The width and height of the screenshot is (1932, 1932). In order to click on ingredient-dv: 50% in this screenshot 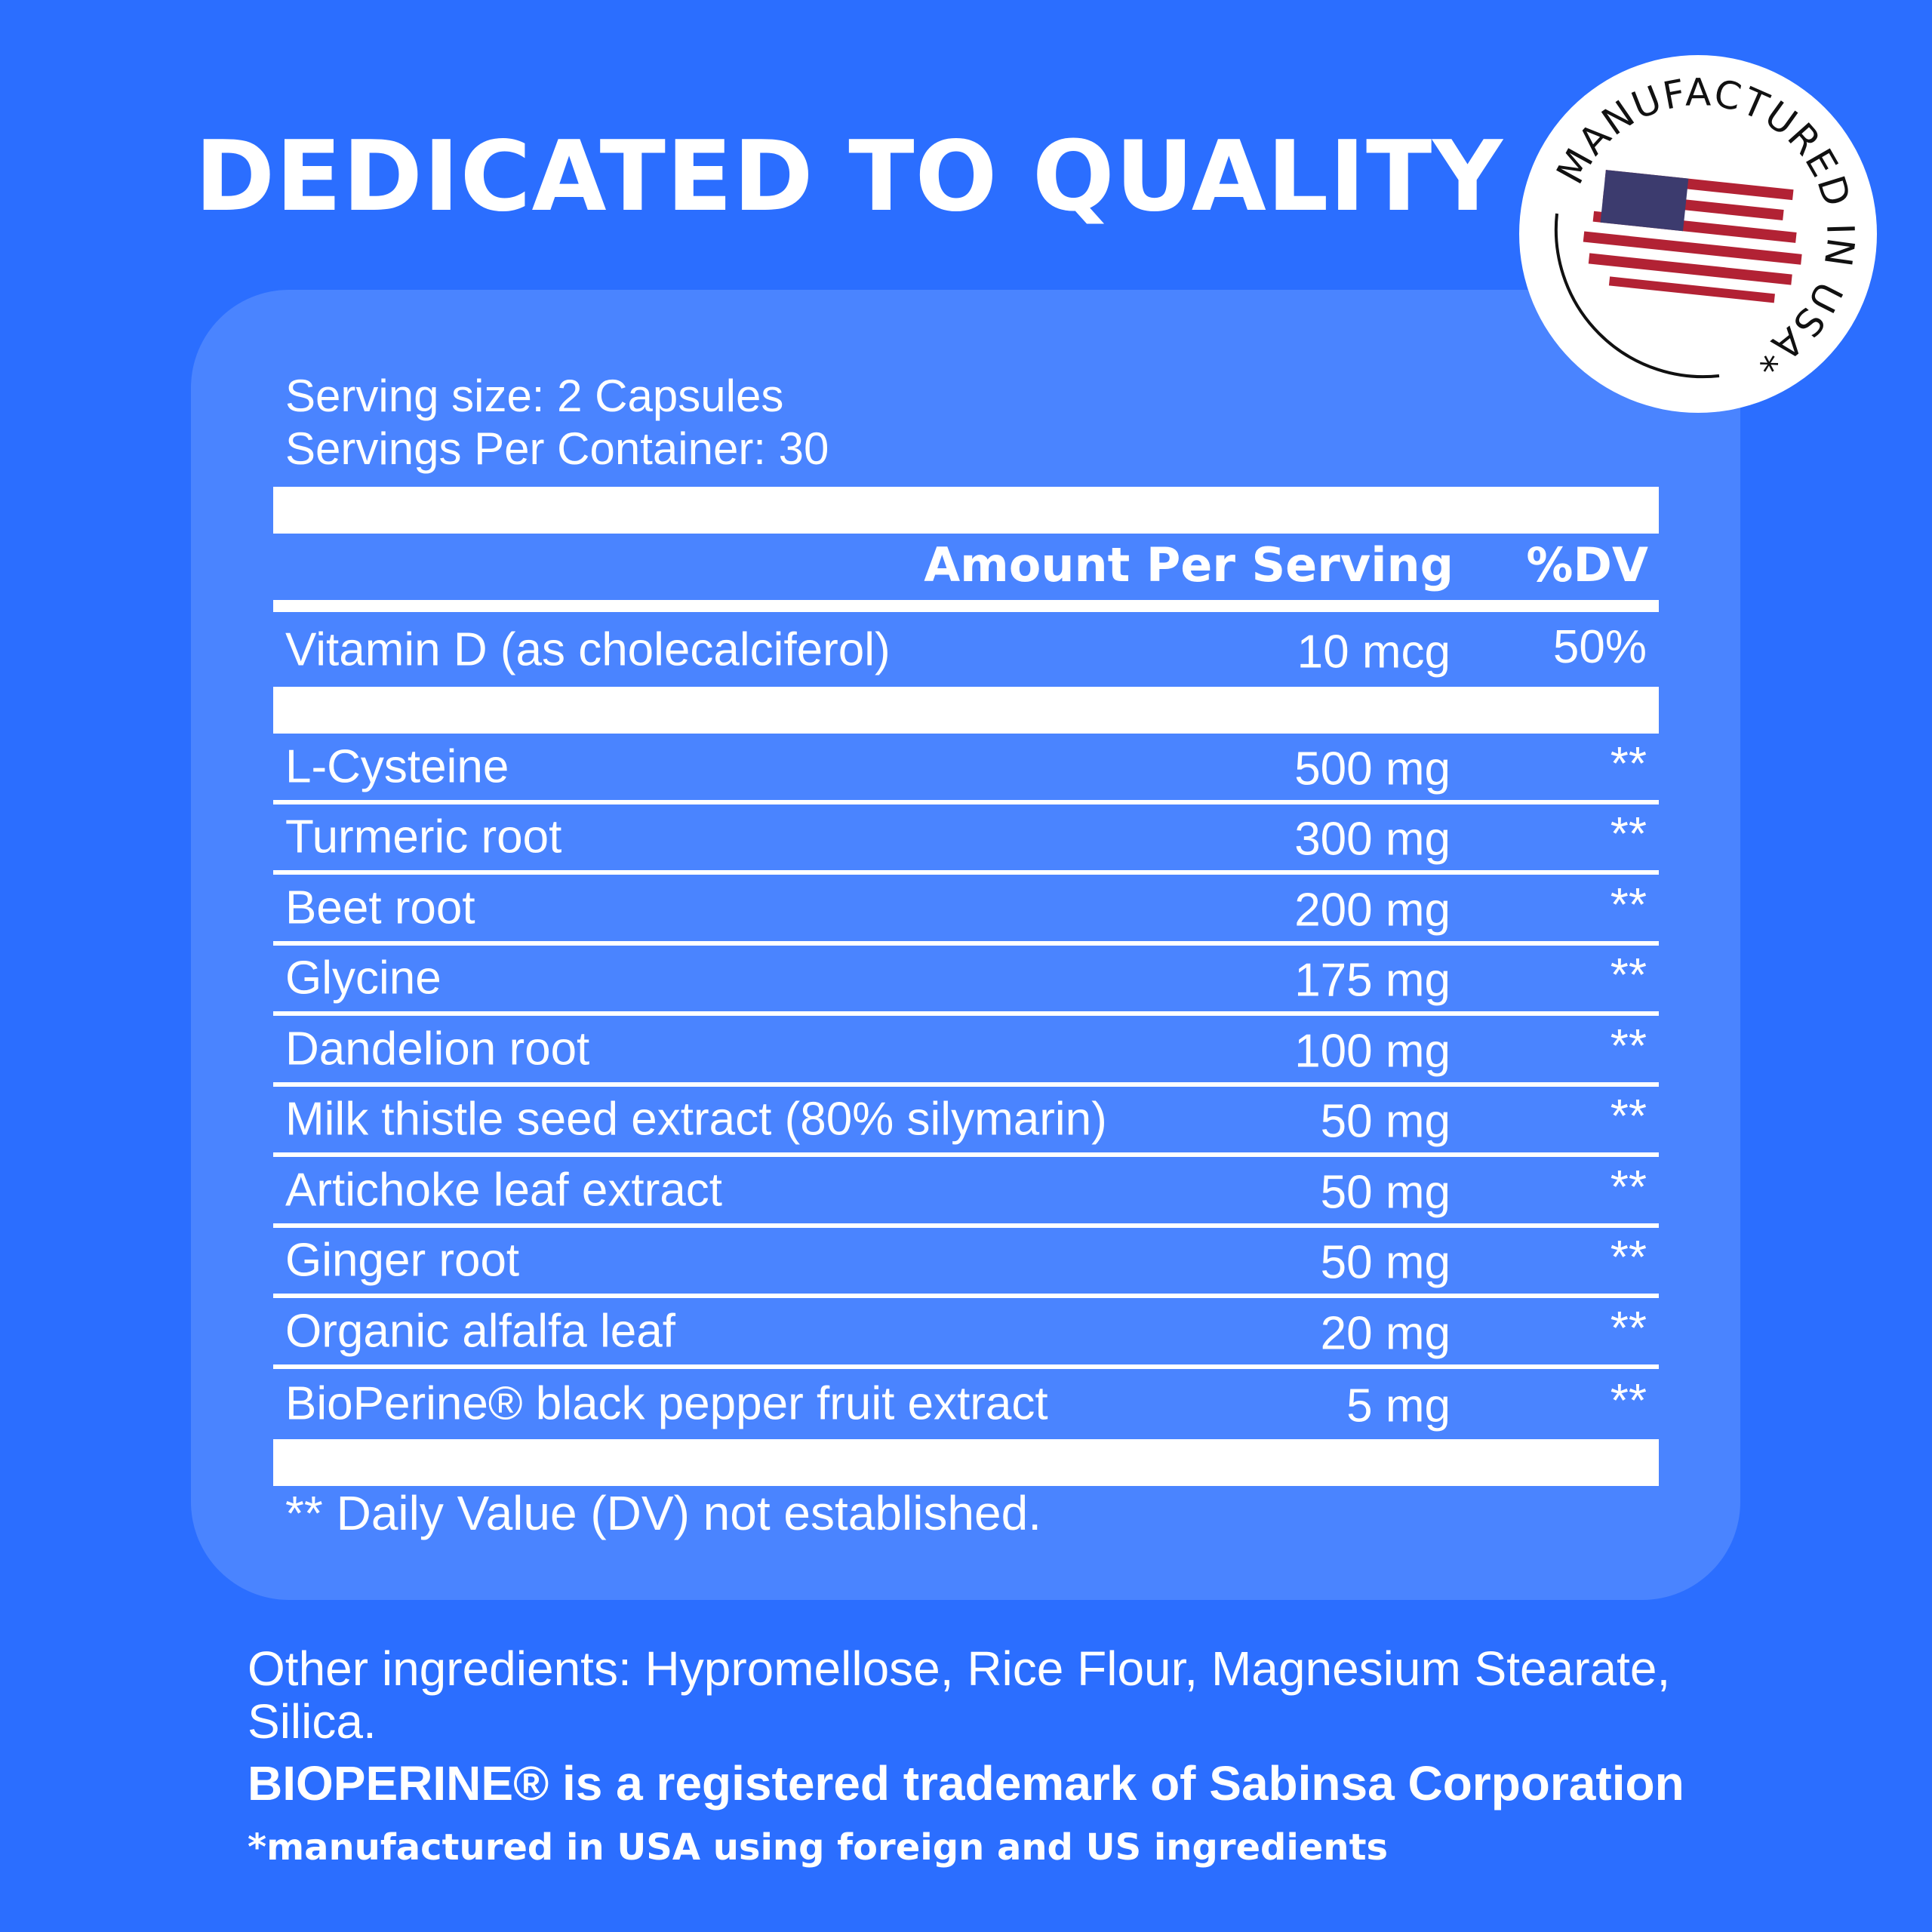, I will do `click(1599, 646)`.